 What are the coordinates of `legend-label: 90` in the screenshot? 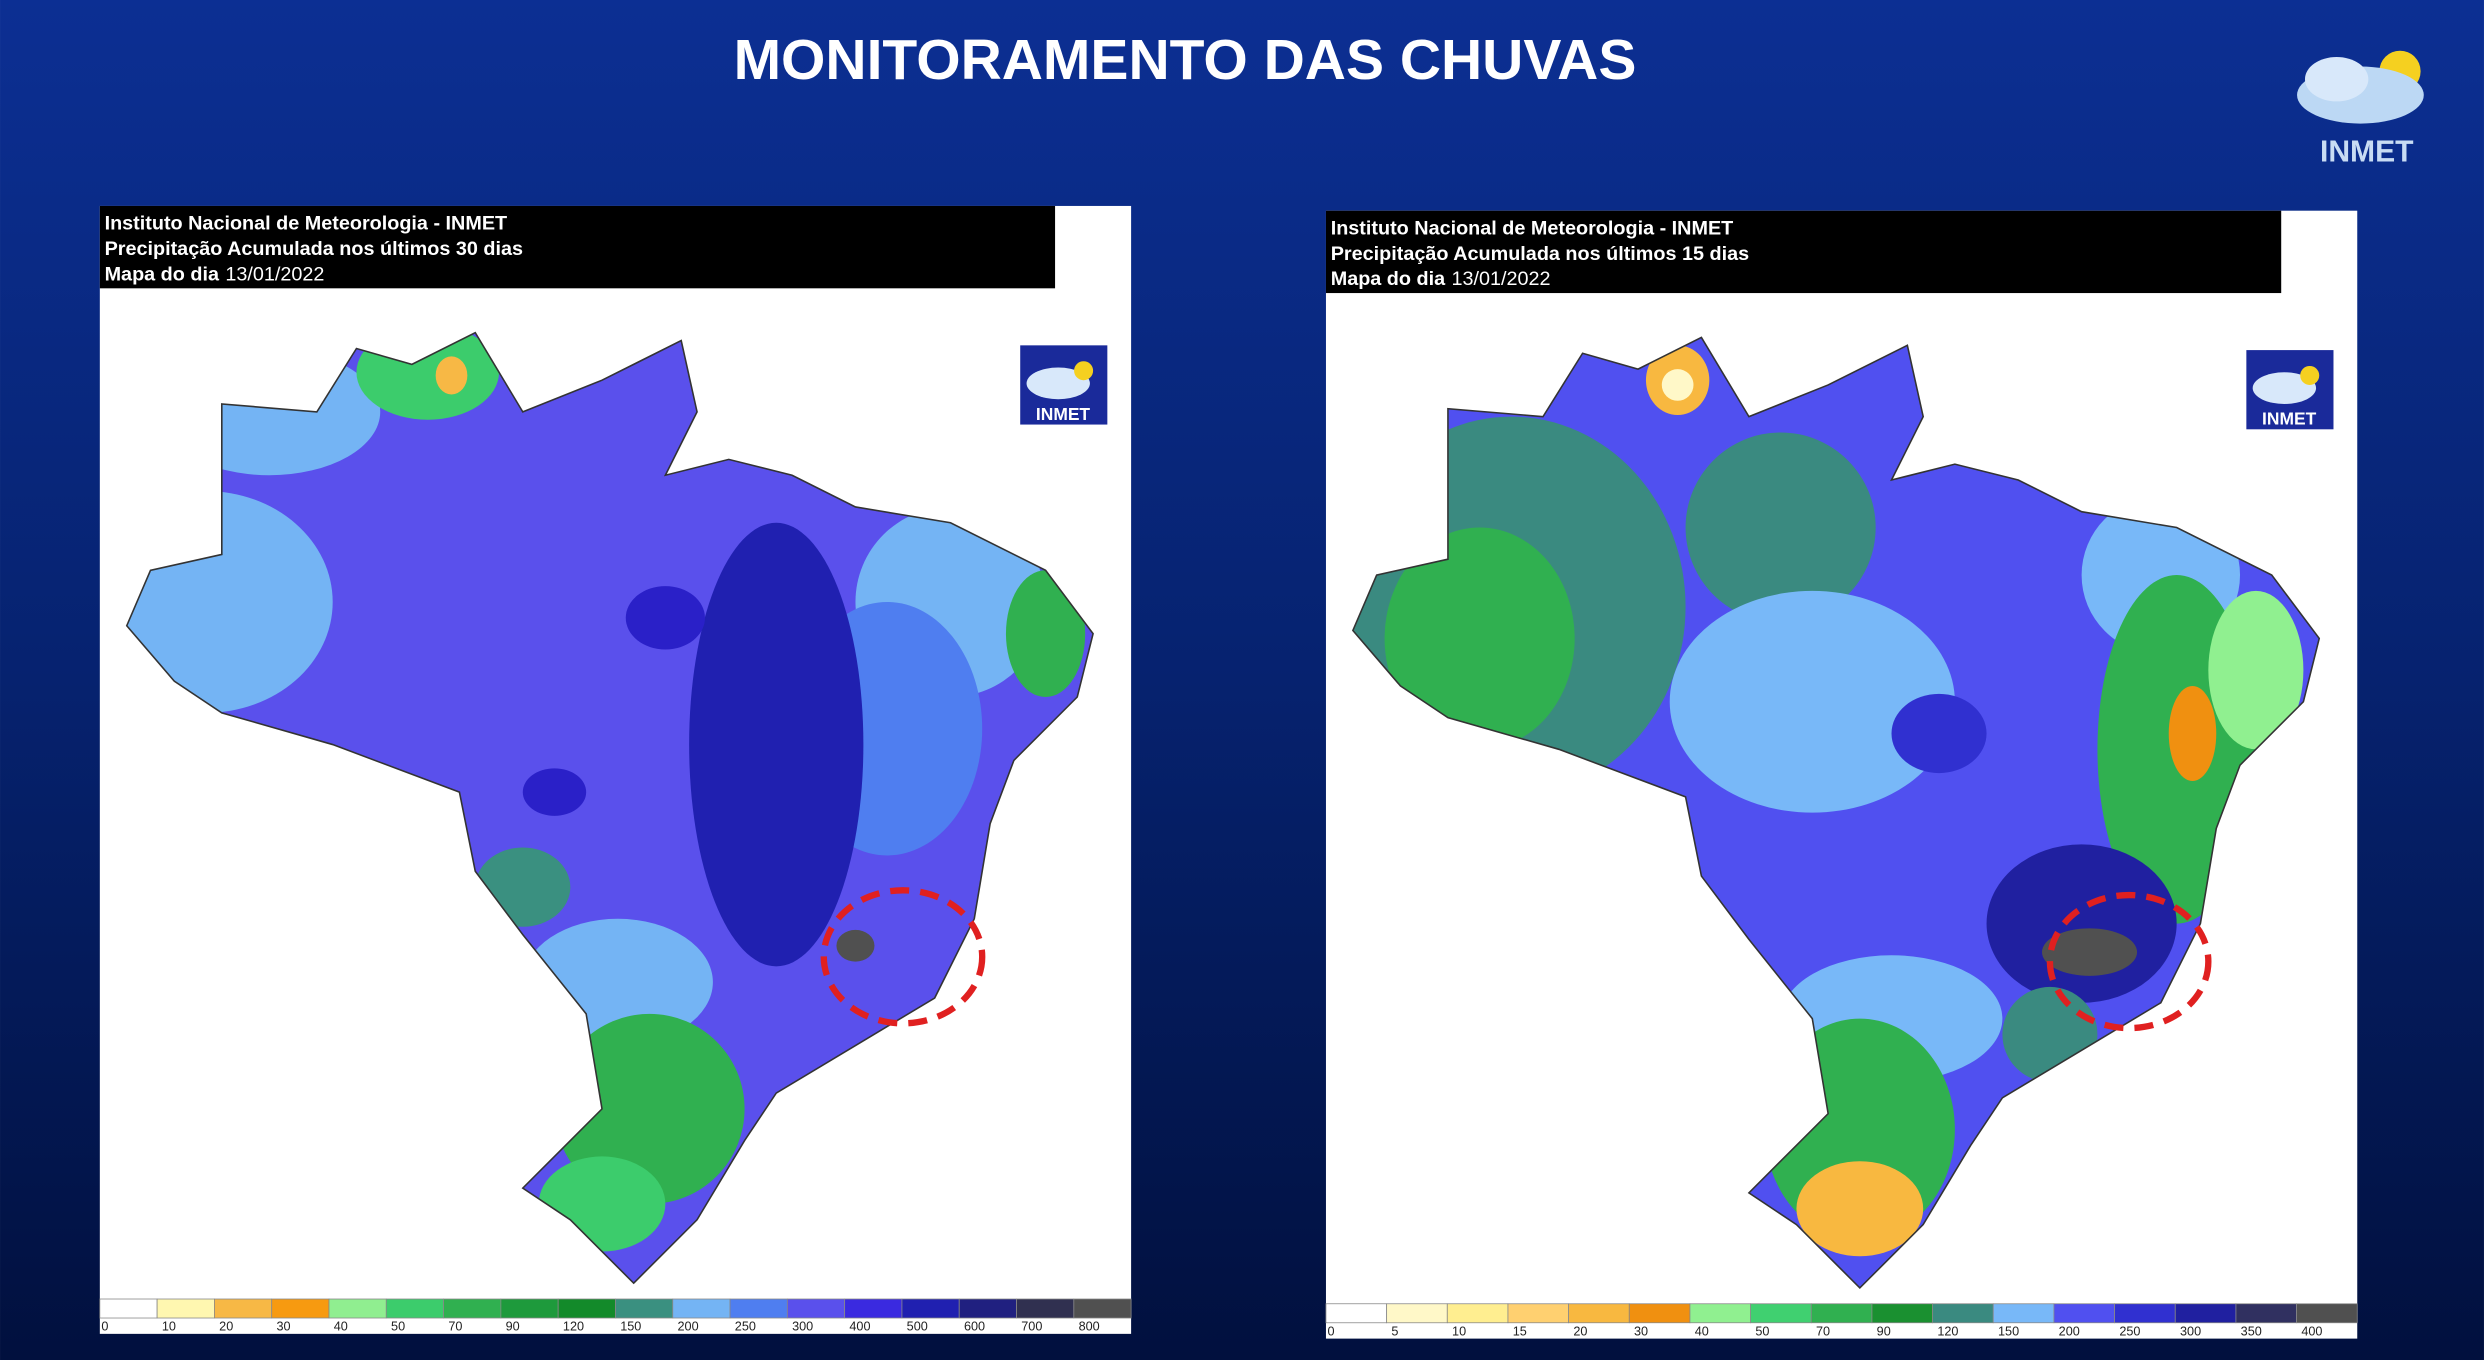 It's located at (1884, 1331).